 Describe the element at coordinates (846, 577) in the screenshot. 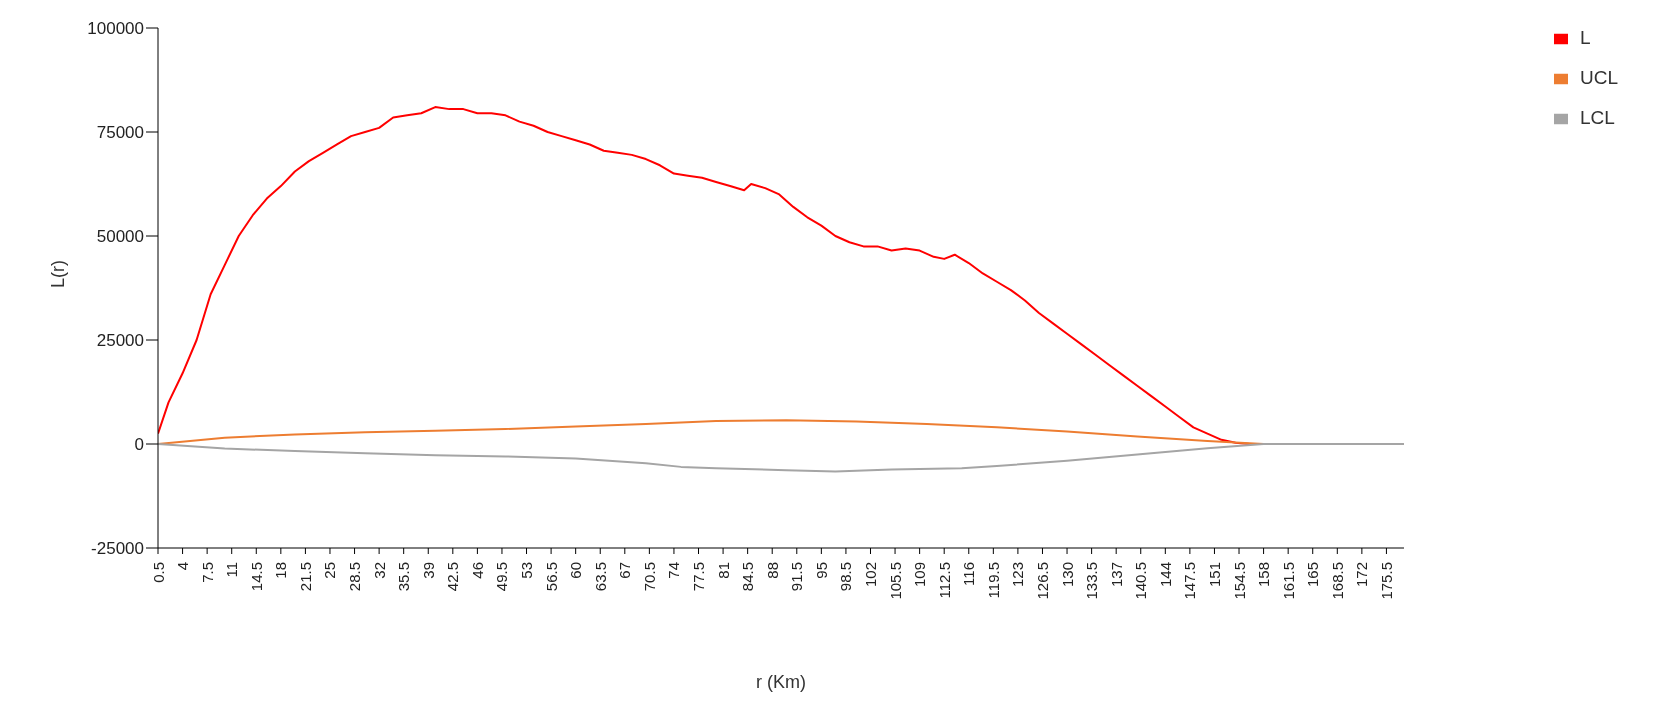

I see `x-tick-label: 98.5` at that location.